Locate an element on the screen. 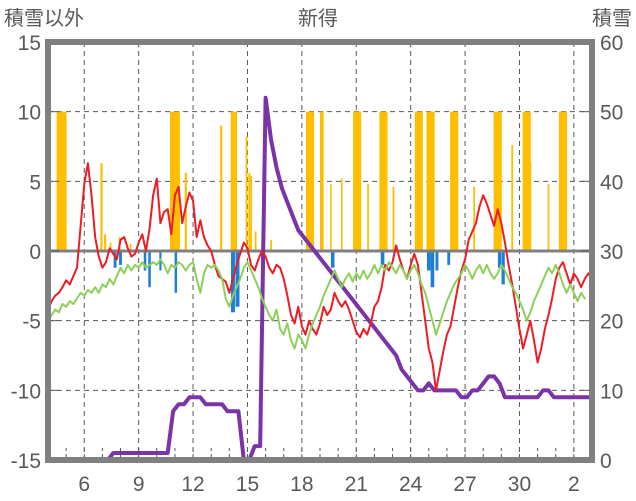 The width and height of the screenshot is (636, 501). right-tick-label: 20 is located at coordinates (611, 322).